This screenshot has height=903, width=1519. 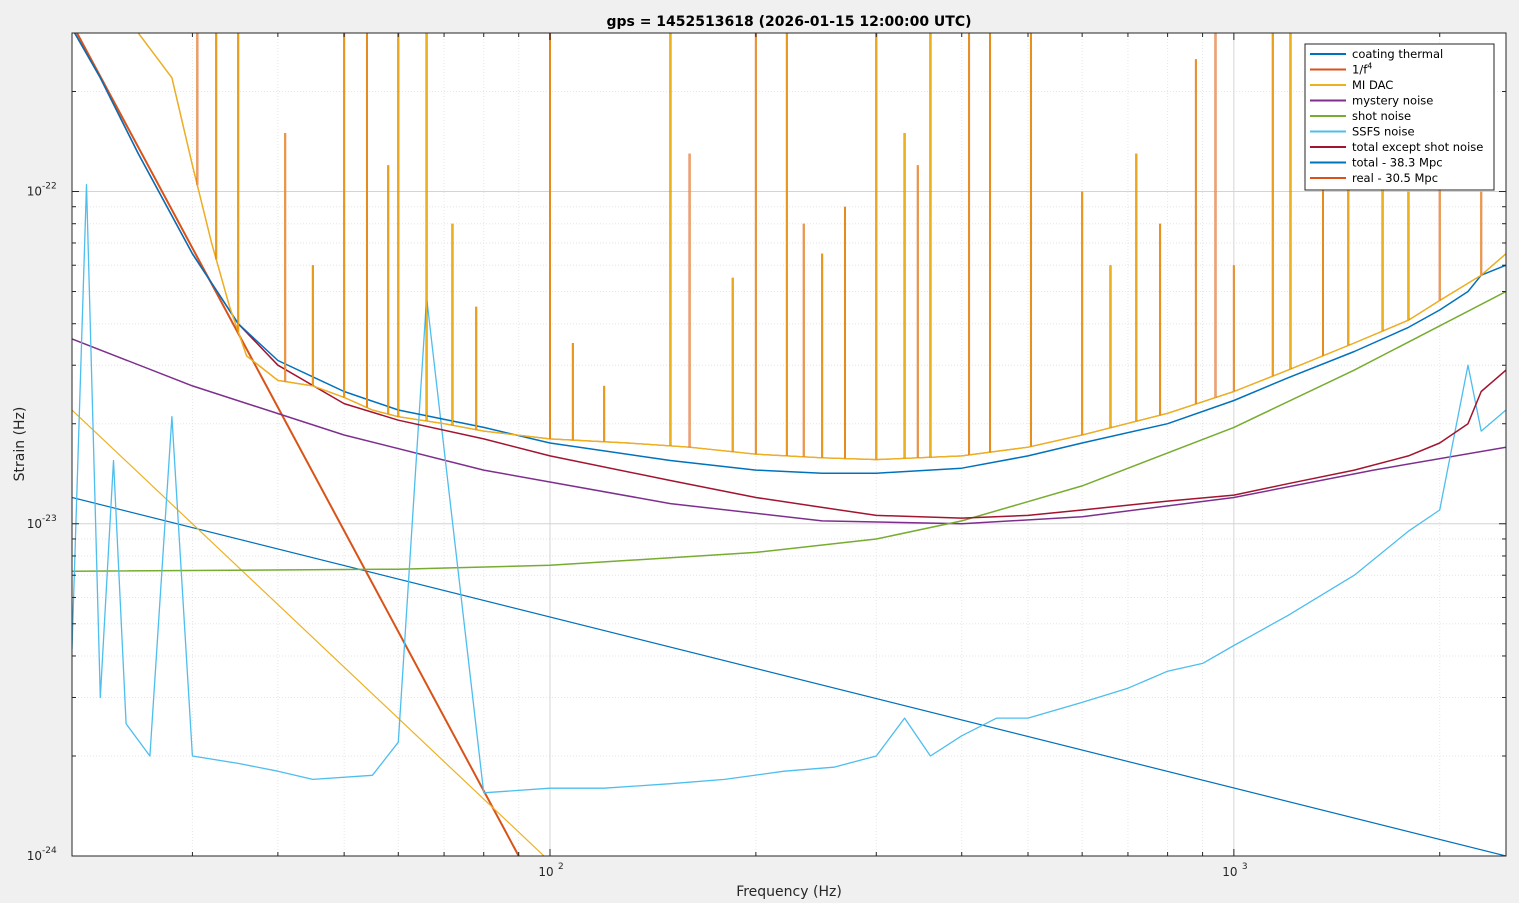 What do you see at coordinates (1397, 163) in the screenshot?
I see `legend-label: total - 38.3 Mpc` at bounding box center [1397, 163].